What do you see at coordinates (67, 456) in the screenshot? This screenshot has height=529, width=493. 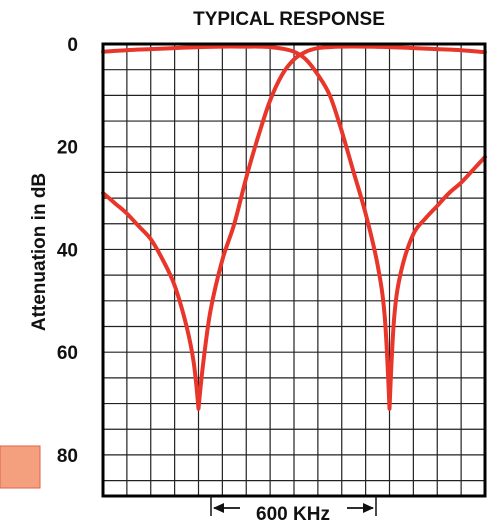 I see `y-tick-label: 80` at bounding box center [67, 456].